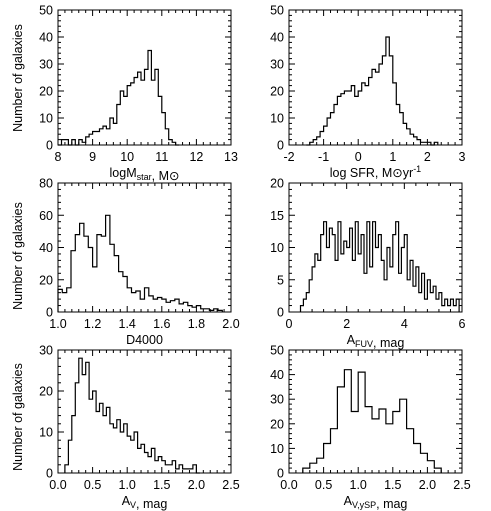 The height and width of the screenshot is (511, 491). What do you see at coordinates (196, 157) in the screenshot?
I see `x-tick-label: 12` at bounding box center [196, 157].